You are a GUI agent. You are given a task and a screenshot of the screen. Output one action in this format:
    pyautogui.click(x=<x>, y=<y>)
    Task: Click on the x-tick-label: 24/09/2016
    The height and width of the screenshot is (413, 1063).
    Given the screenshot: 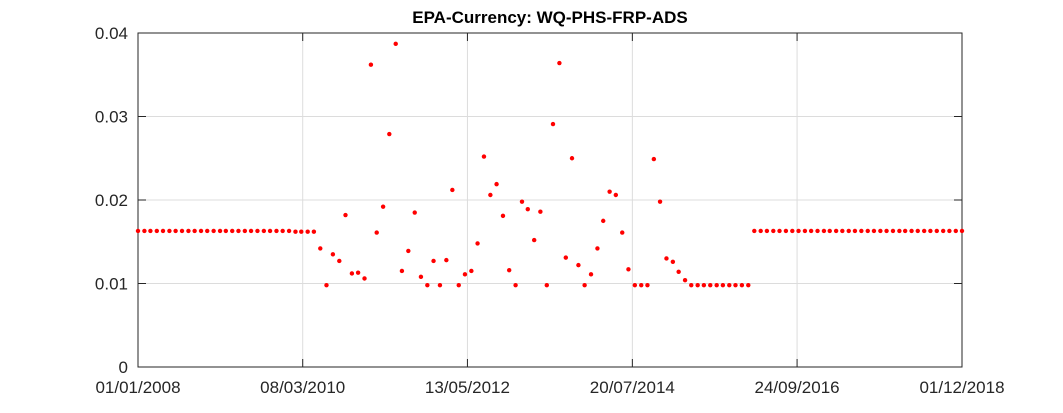 What is the action you would take?
    pyautogui.click(x=797, y=387)
    